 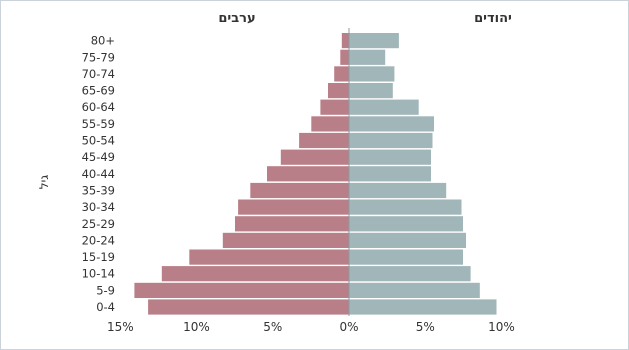 What do you see at coordinates (44, 182) in the screenshot?
I see `y-axis-title: גיל` at bounding box center [44, 182].